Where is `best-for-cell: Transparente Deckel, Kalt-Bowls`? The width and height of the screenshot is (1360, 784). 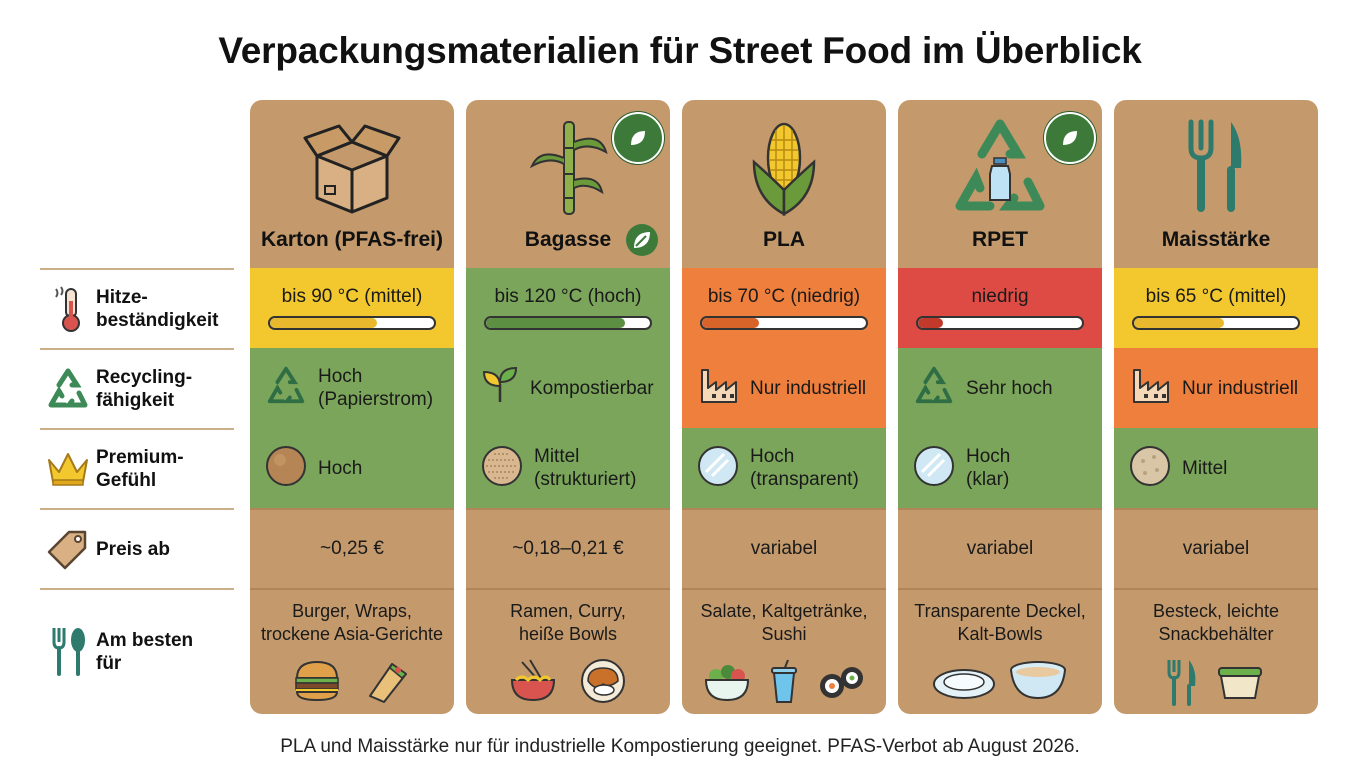
best-for-cell: Transparente Deckel, Kalt-Bowls is located at coordinates (1000, 651).